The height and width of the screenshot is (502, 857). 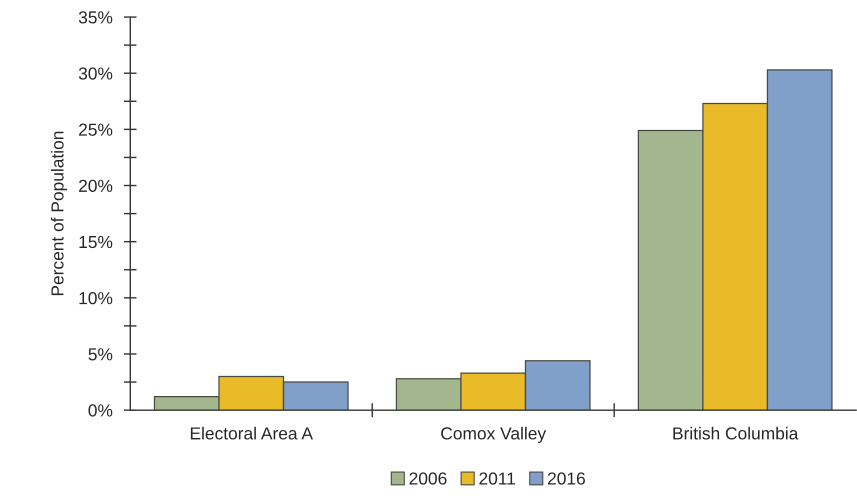 What do you see at coordinates (497, 478) in the screenshot?
I see `legend-label: 2011` at bounding box center [497, 478].